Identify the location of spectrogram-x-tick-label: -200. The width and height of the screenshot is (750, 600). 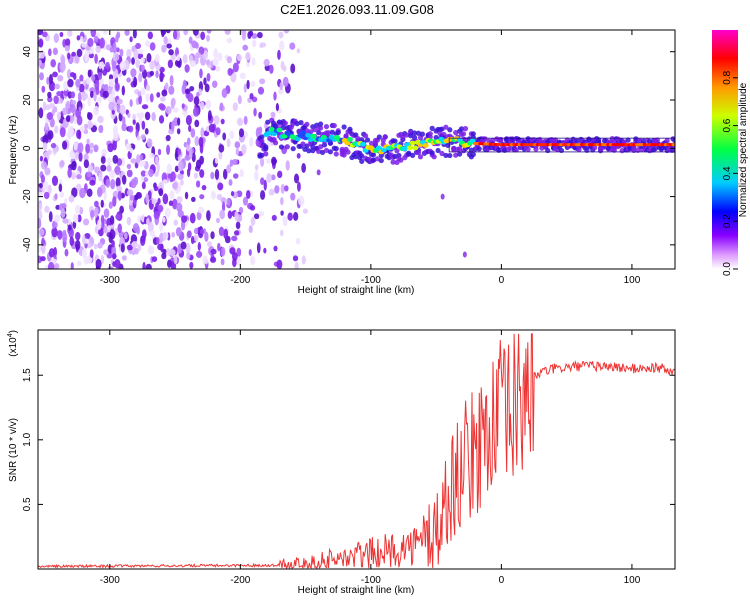
(240, 280).